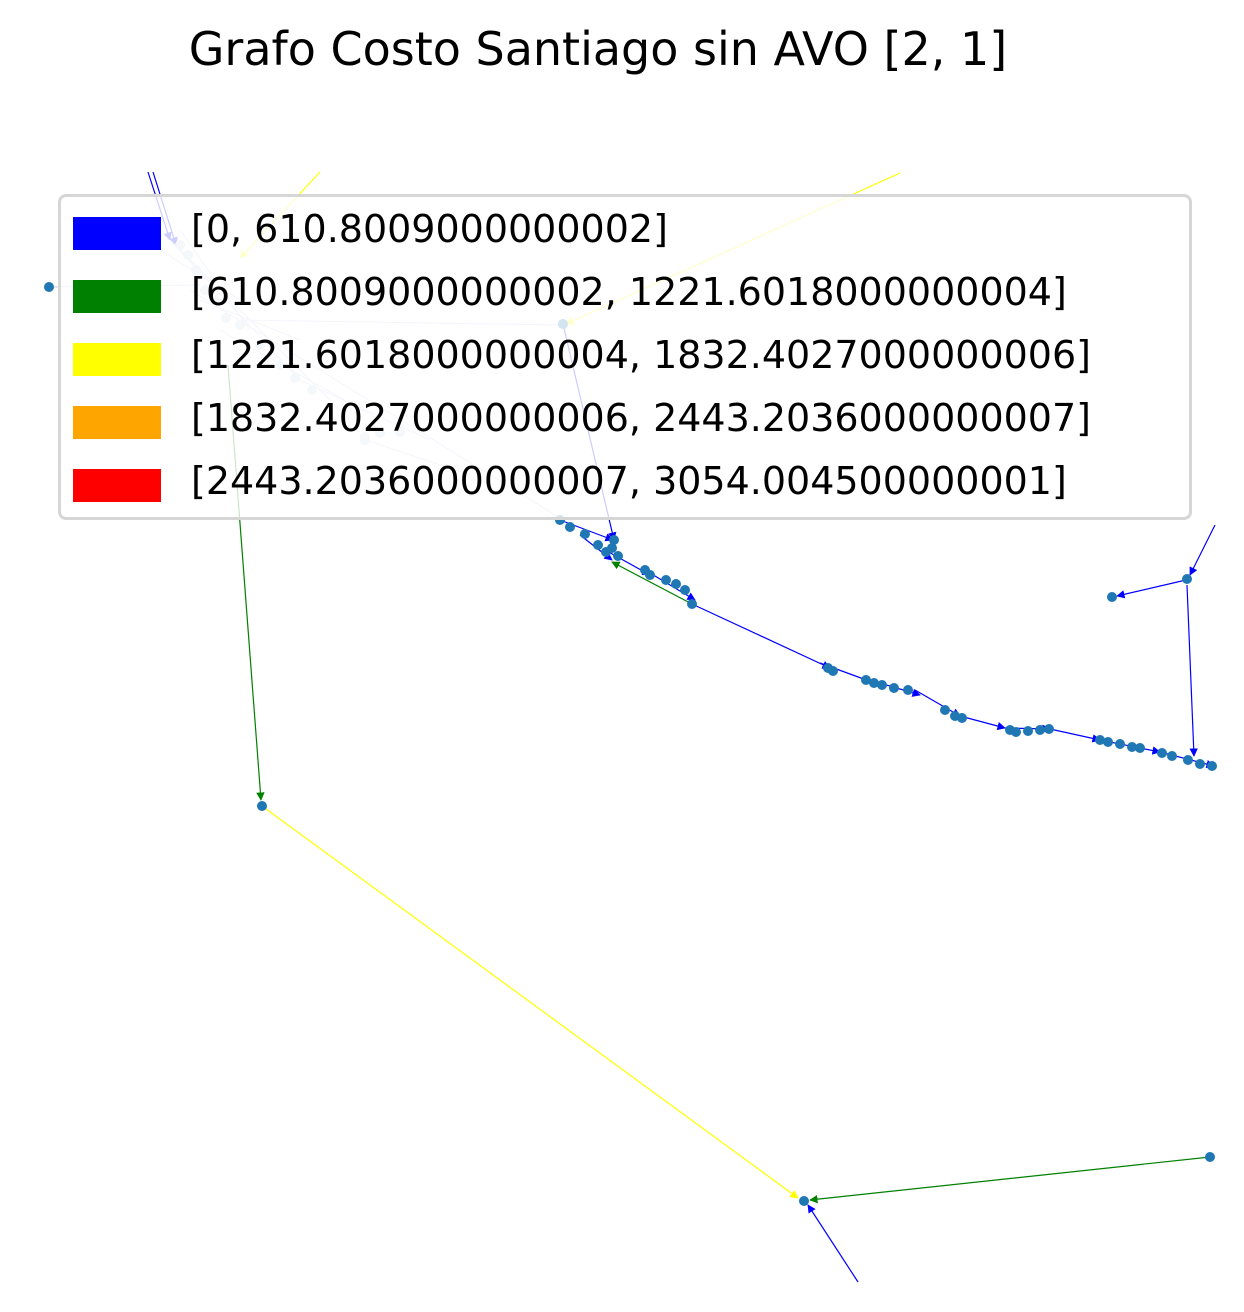 This screenshot has height=1312, width=1244. What do you see at coordinates (598, 49) in the screenshot?
I see `chart-title: Grafo Costo Santiago sin AVO [2, 1]` at bounding box center [598, 49].